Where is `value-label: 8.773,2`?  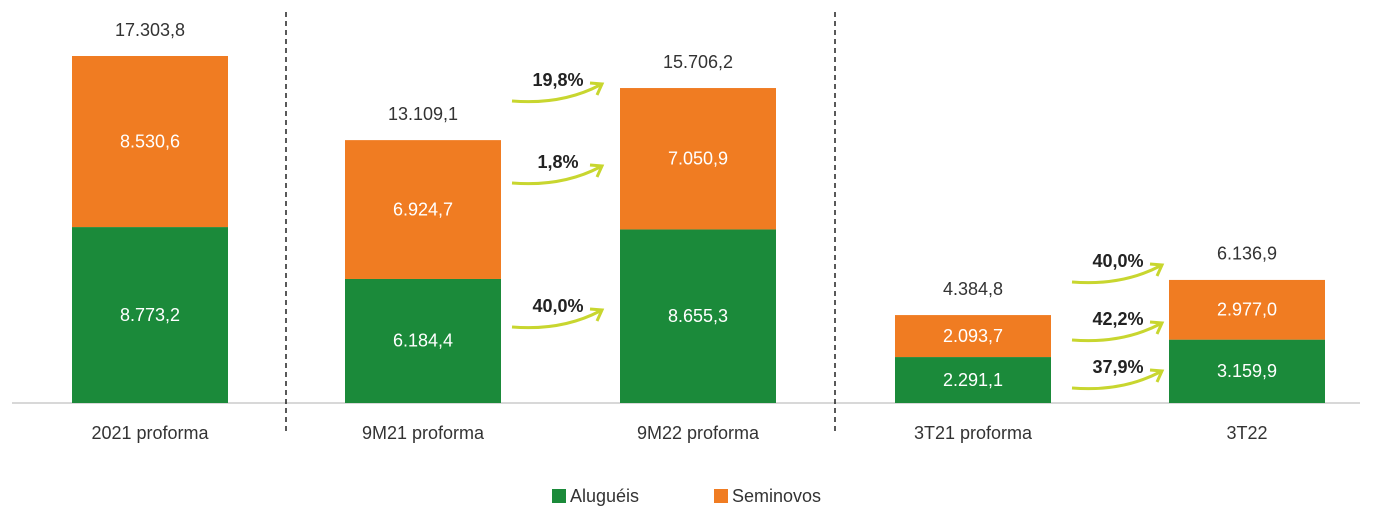
value-label: 8.773,2 is located at coordinates (150, 315).